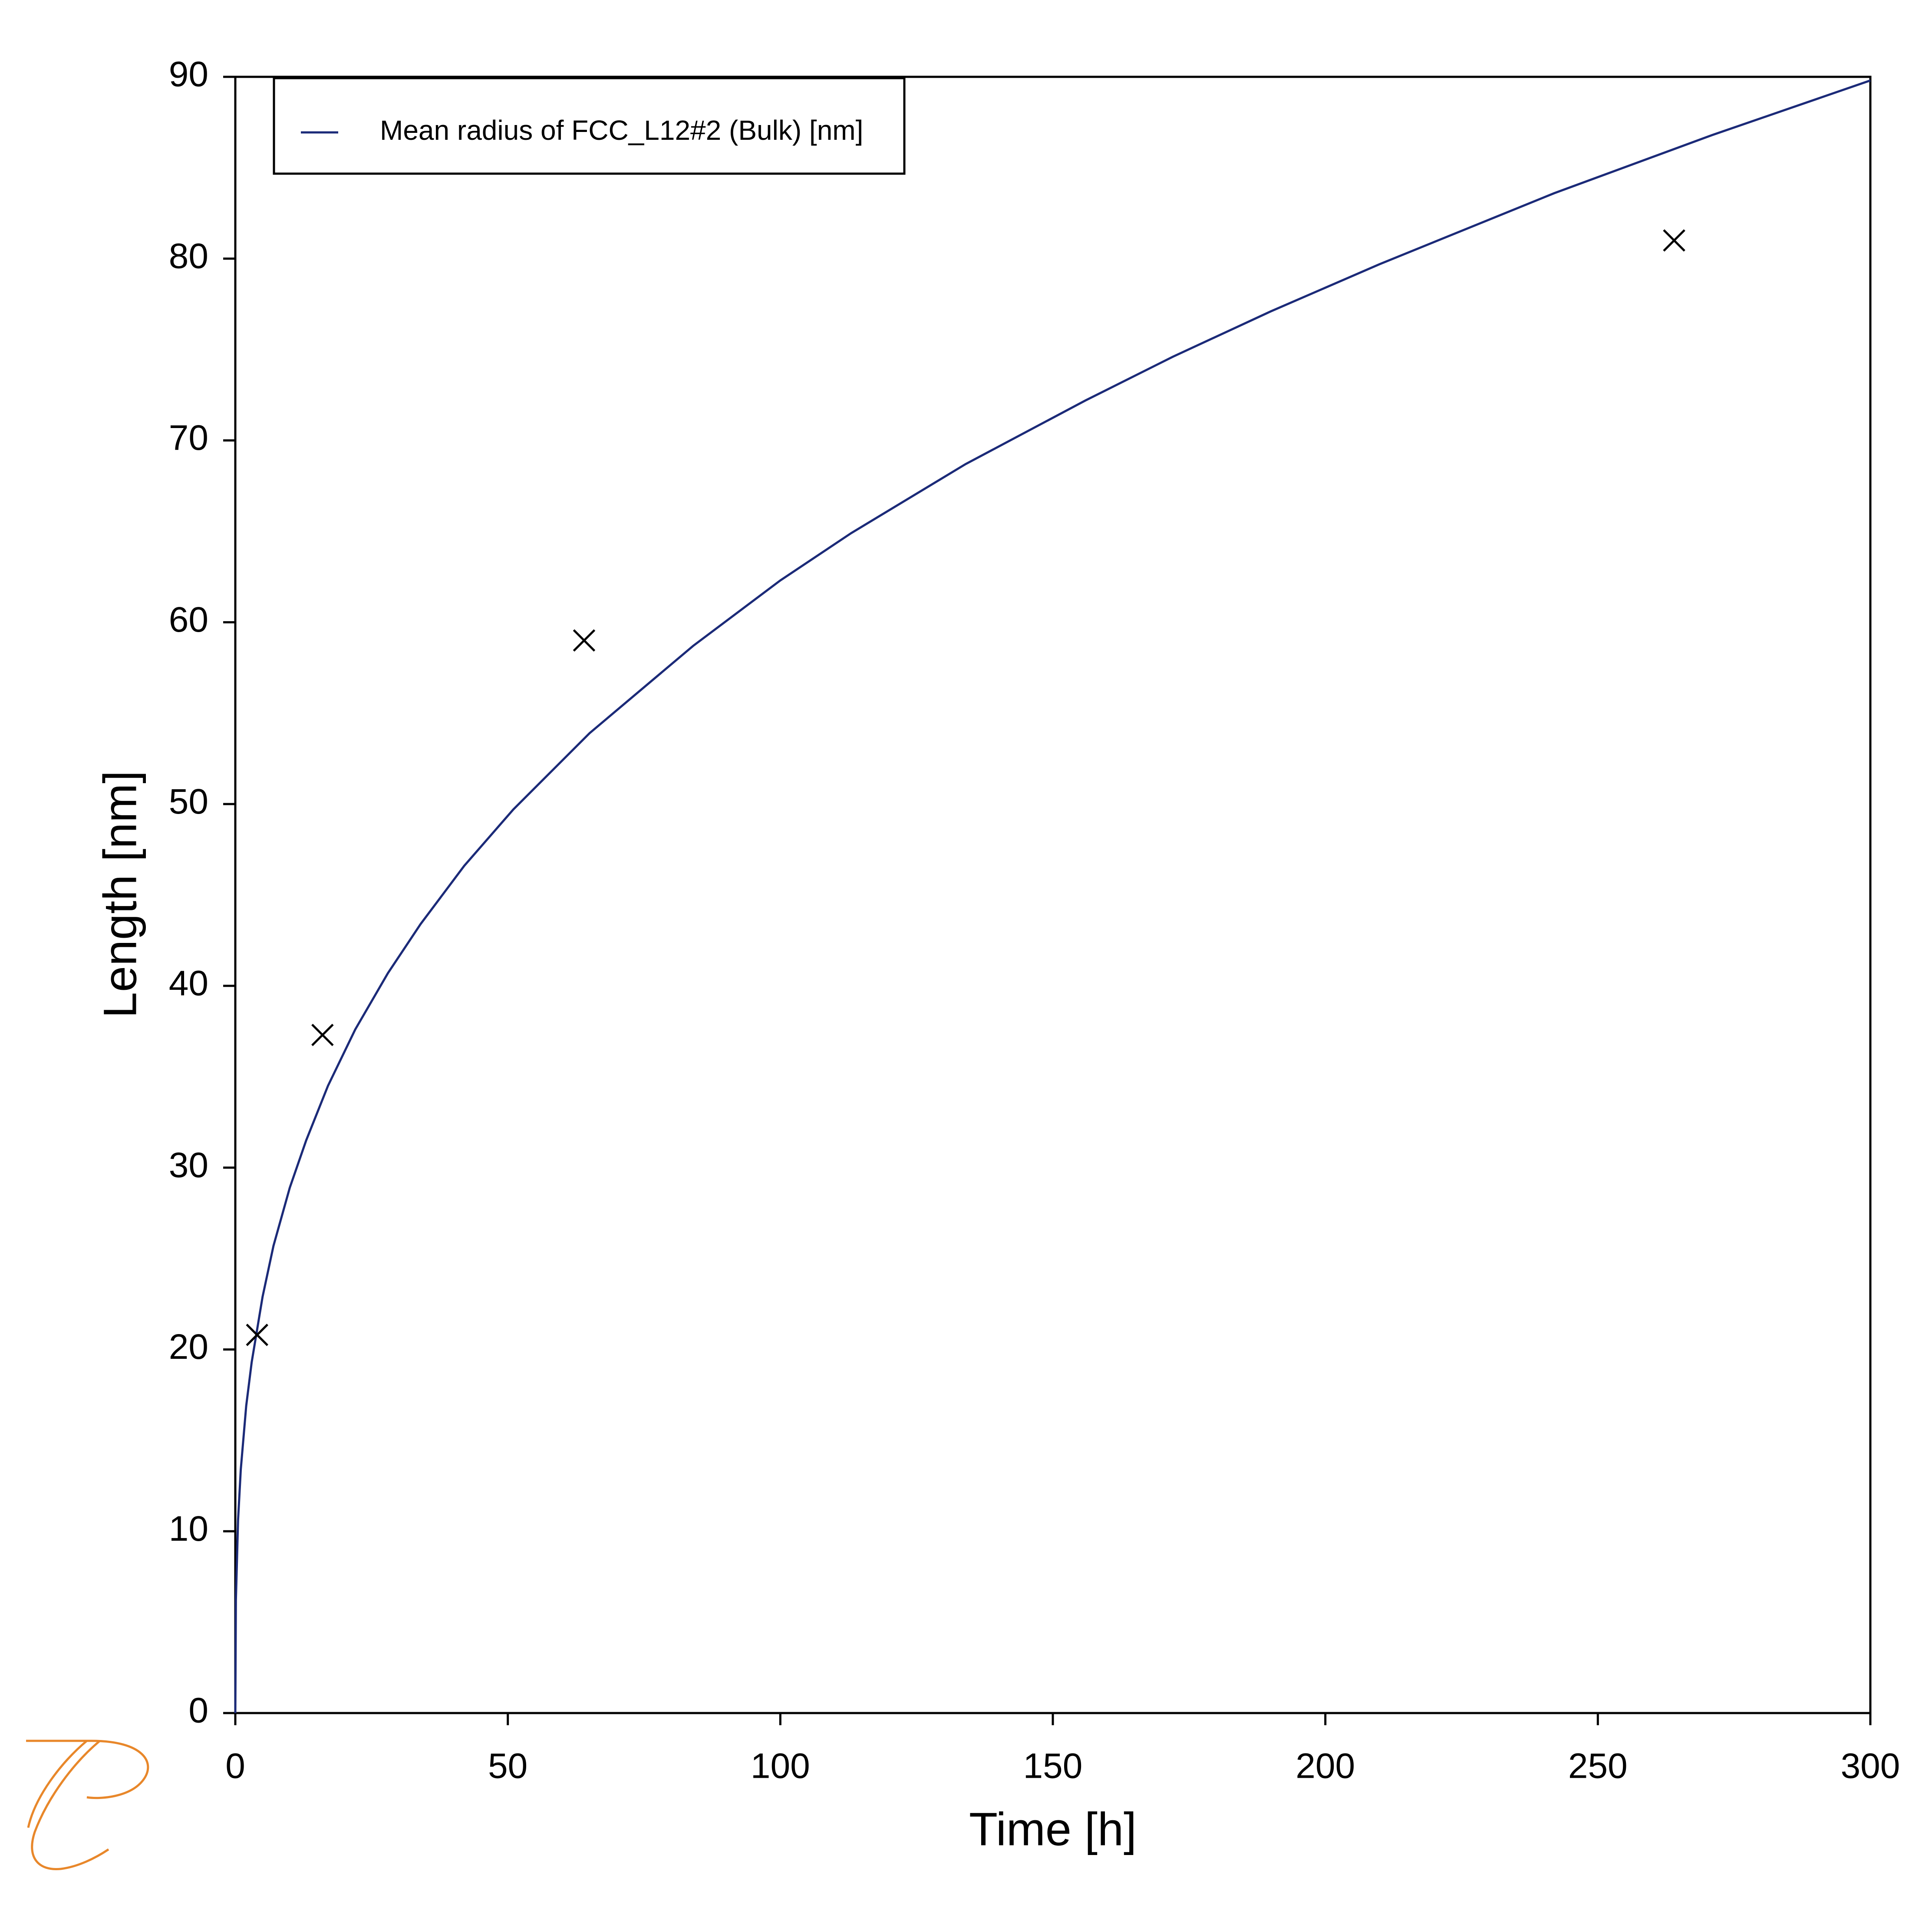 This screenshot has width=1932, height=1921. Describe the element at coordinates (188, 438) in the screenshot. I see `y-tick-label: 70` at that location.